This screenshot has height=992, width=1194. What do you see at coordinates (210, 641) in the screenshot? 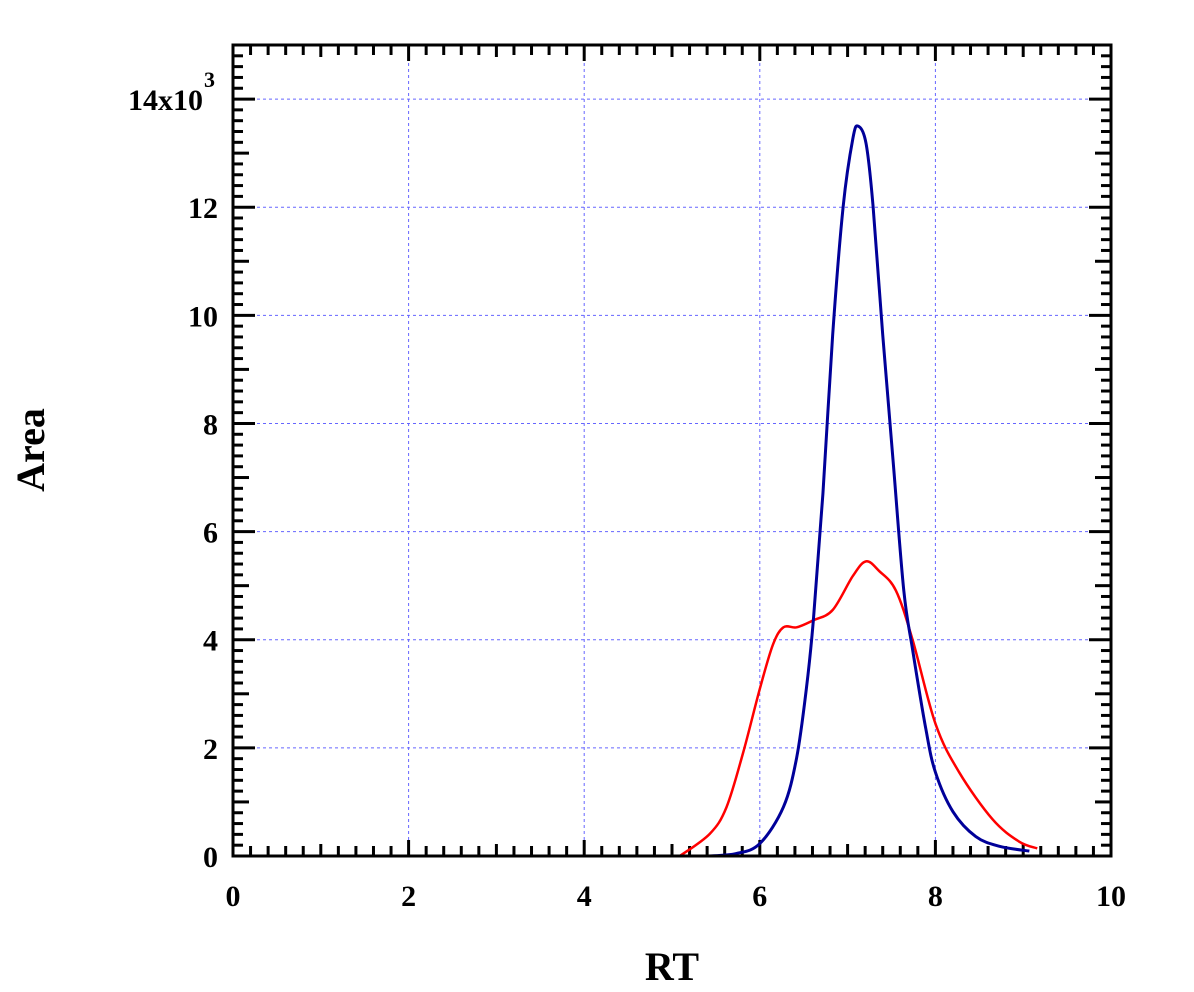
I see `y-tick-label: 4` at bounding box center [210, 641].